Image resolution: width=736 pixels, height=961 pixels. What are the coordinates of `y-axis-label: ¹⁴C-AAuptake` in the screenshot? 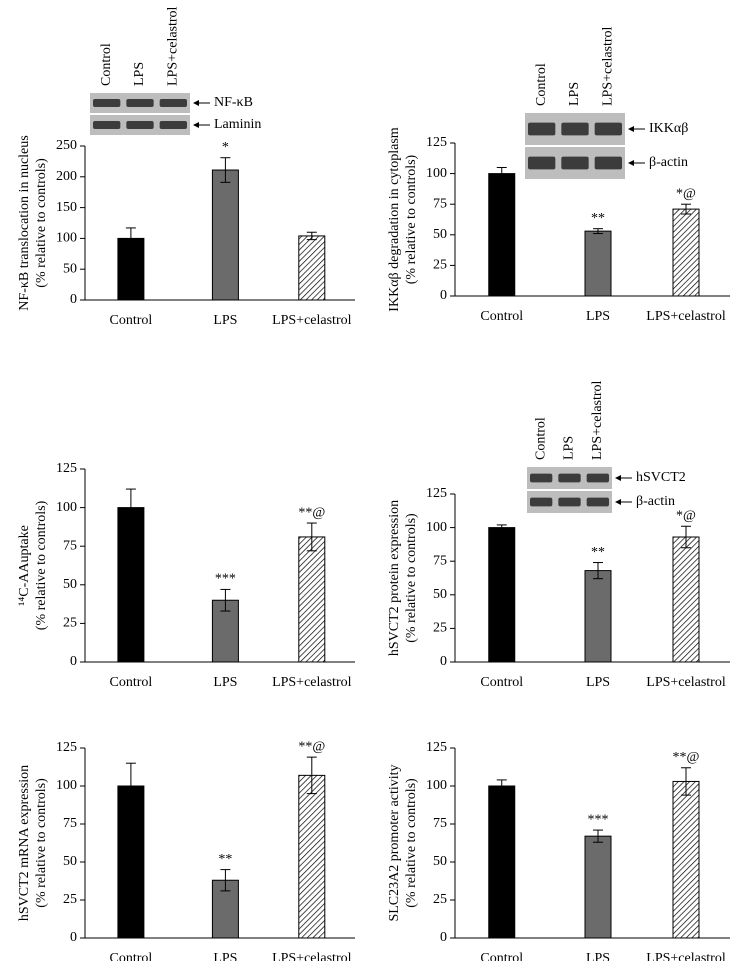 It's located at (24, 565).